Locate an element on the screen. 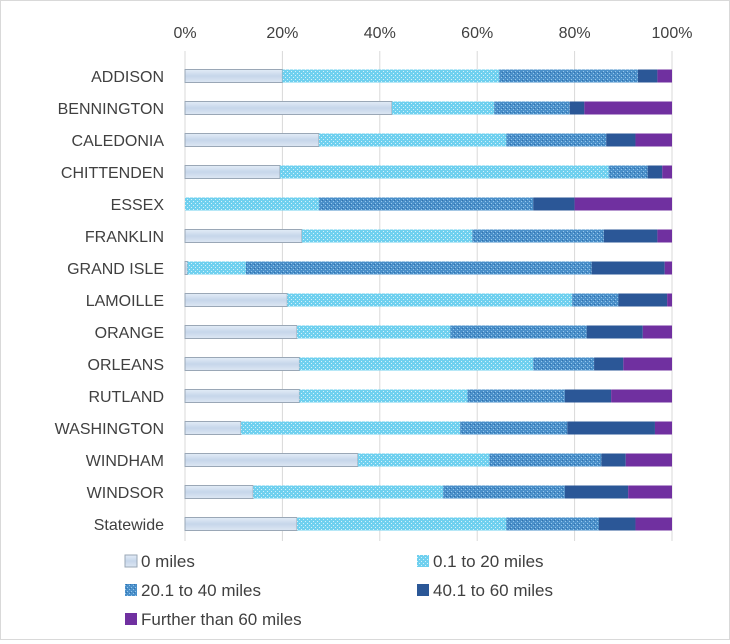  bar-chittenden-0-1-to-20-miles is located at coordinates (444, 172).